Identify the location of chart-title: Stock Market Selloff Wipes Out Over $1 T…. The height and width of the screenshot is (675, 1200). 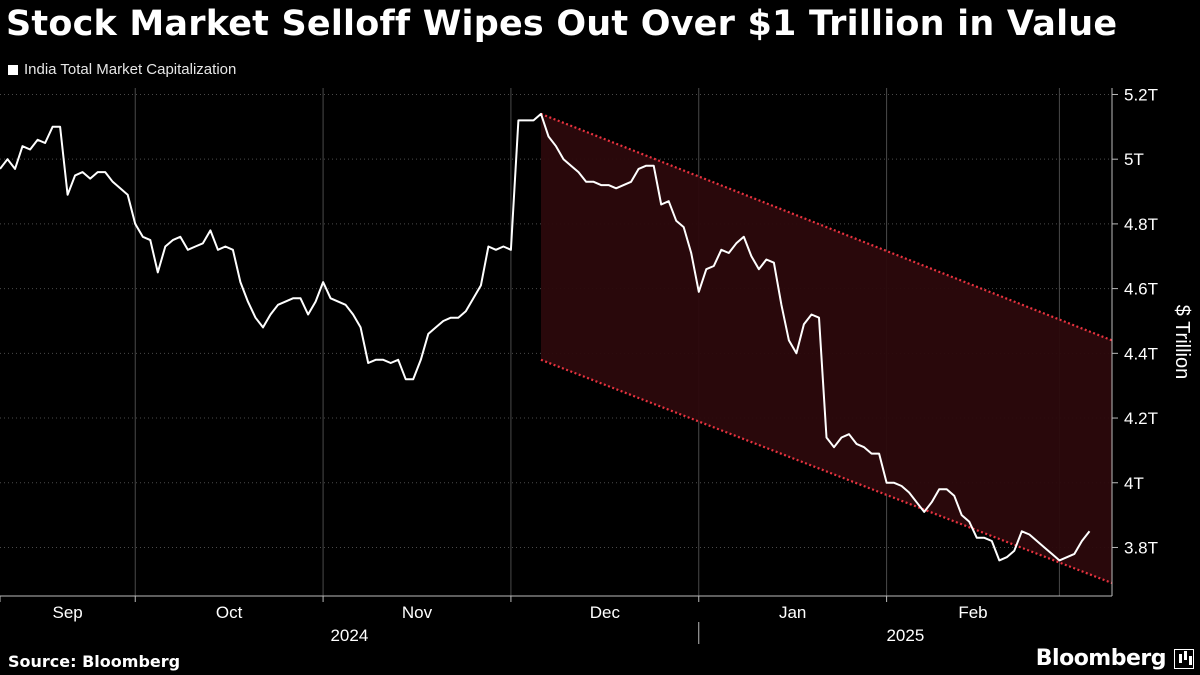
(562, 24).